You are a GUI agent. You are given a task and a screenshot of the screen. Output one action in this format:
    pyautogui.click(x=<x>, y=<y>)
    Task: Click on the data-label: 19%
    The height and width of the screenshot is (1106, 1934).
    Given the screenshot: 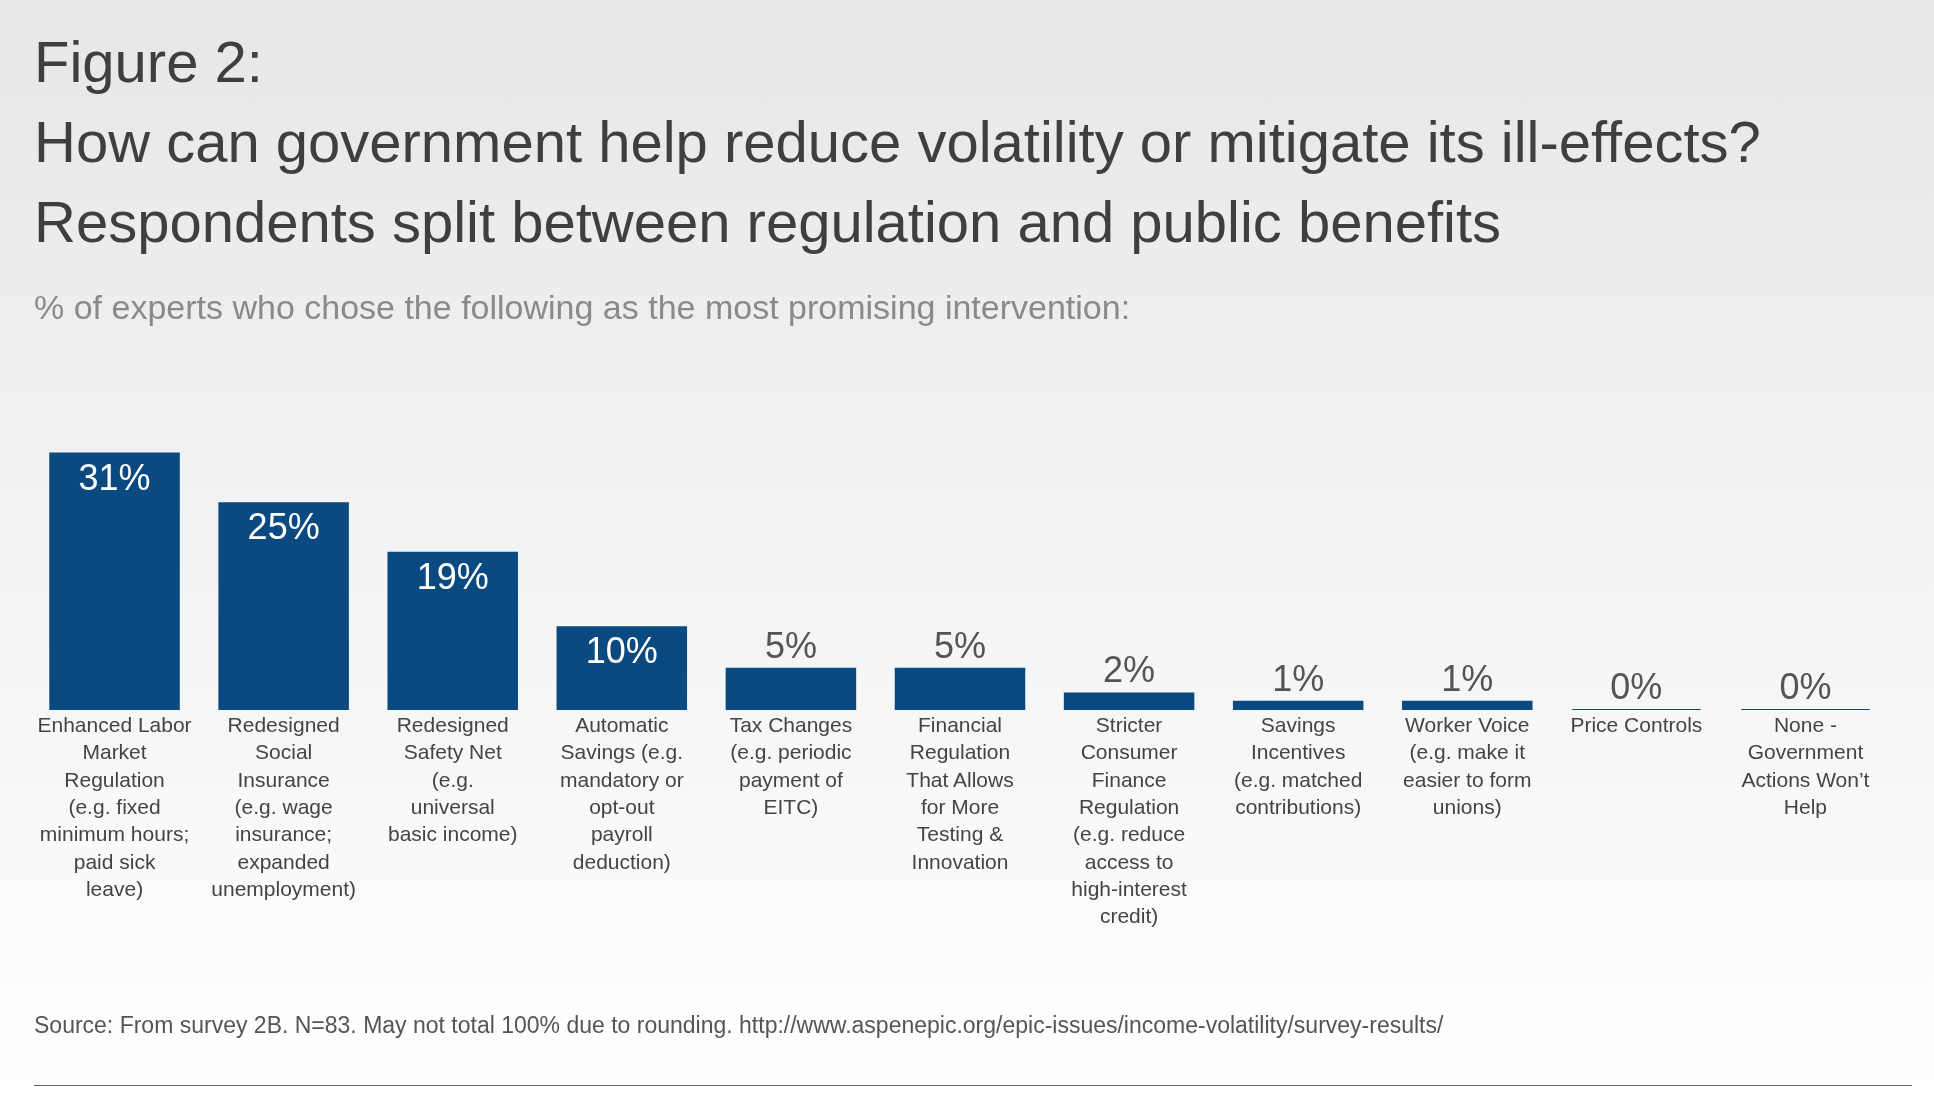 What is the action you would take?
    pyautogui.click(x=452, y=576)
    